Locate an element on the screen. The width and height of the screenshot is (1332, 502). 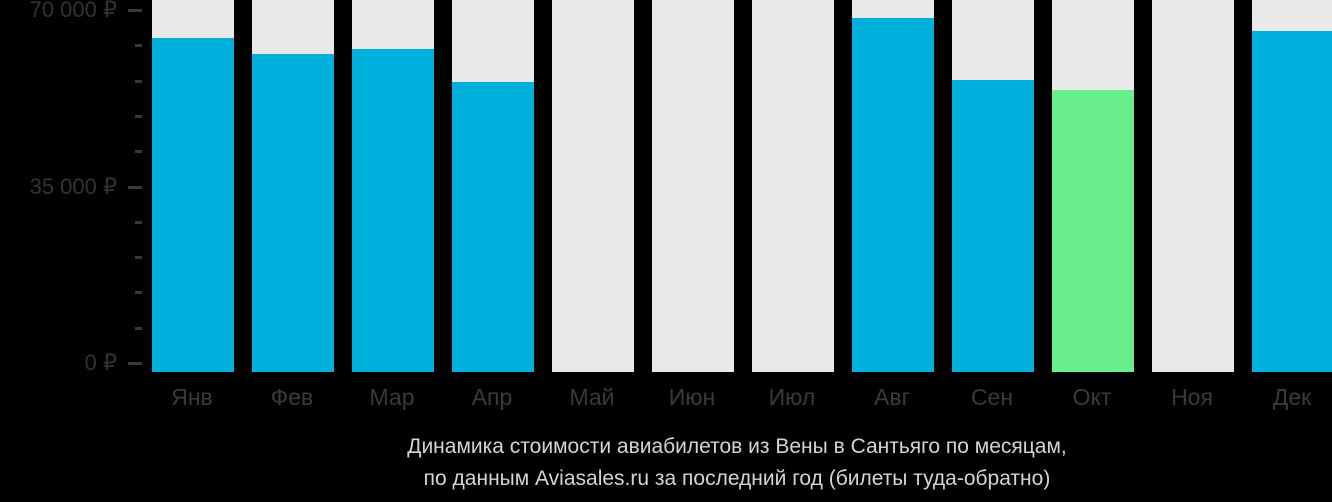
x-axis-label-sep: Сен is located at coordinates (992, 397).